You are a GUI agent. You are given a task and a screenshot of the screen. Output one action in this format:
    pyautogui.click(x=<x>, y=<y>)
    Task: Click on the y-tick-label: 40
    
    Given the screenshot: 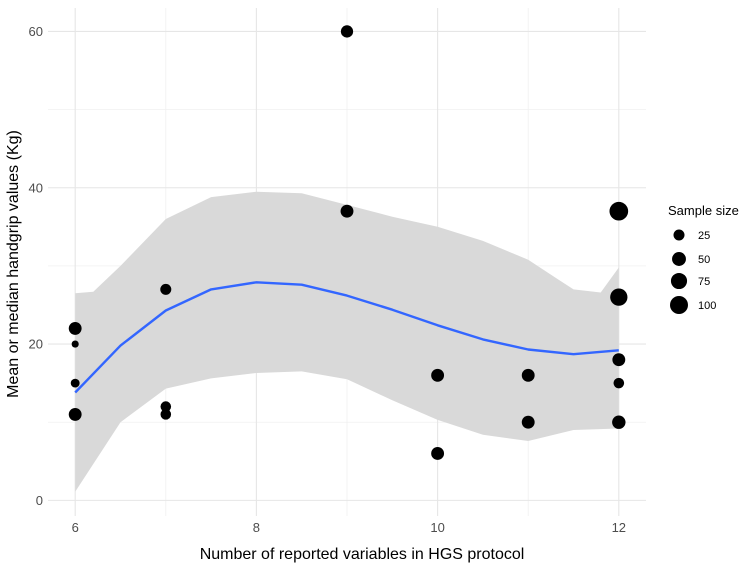 What is the action you would take?
    pyautogui.click(x=36, y=187)
    